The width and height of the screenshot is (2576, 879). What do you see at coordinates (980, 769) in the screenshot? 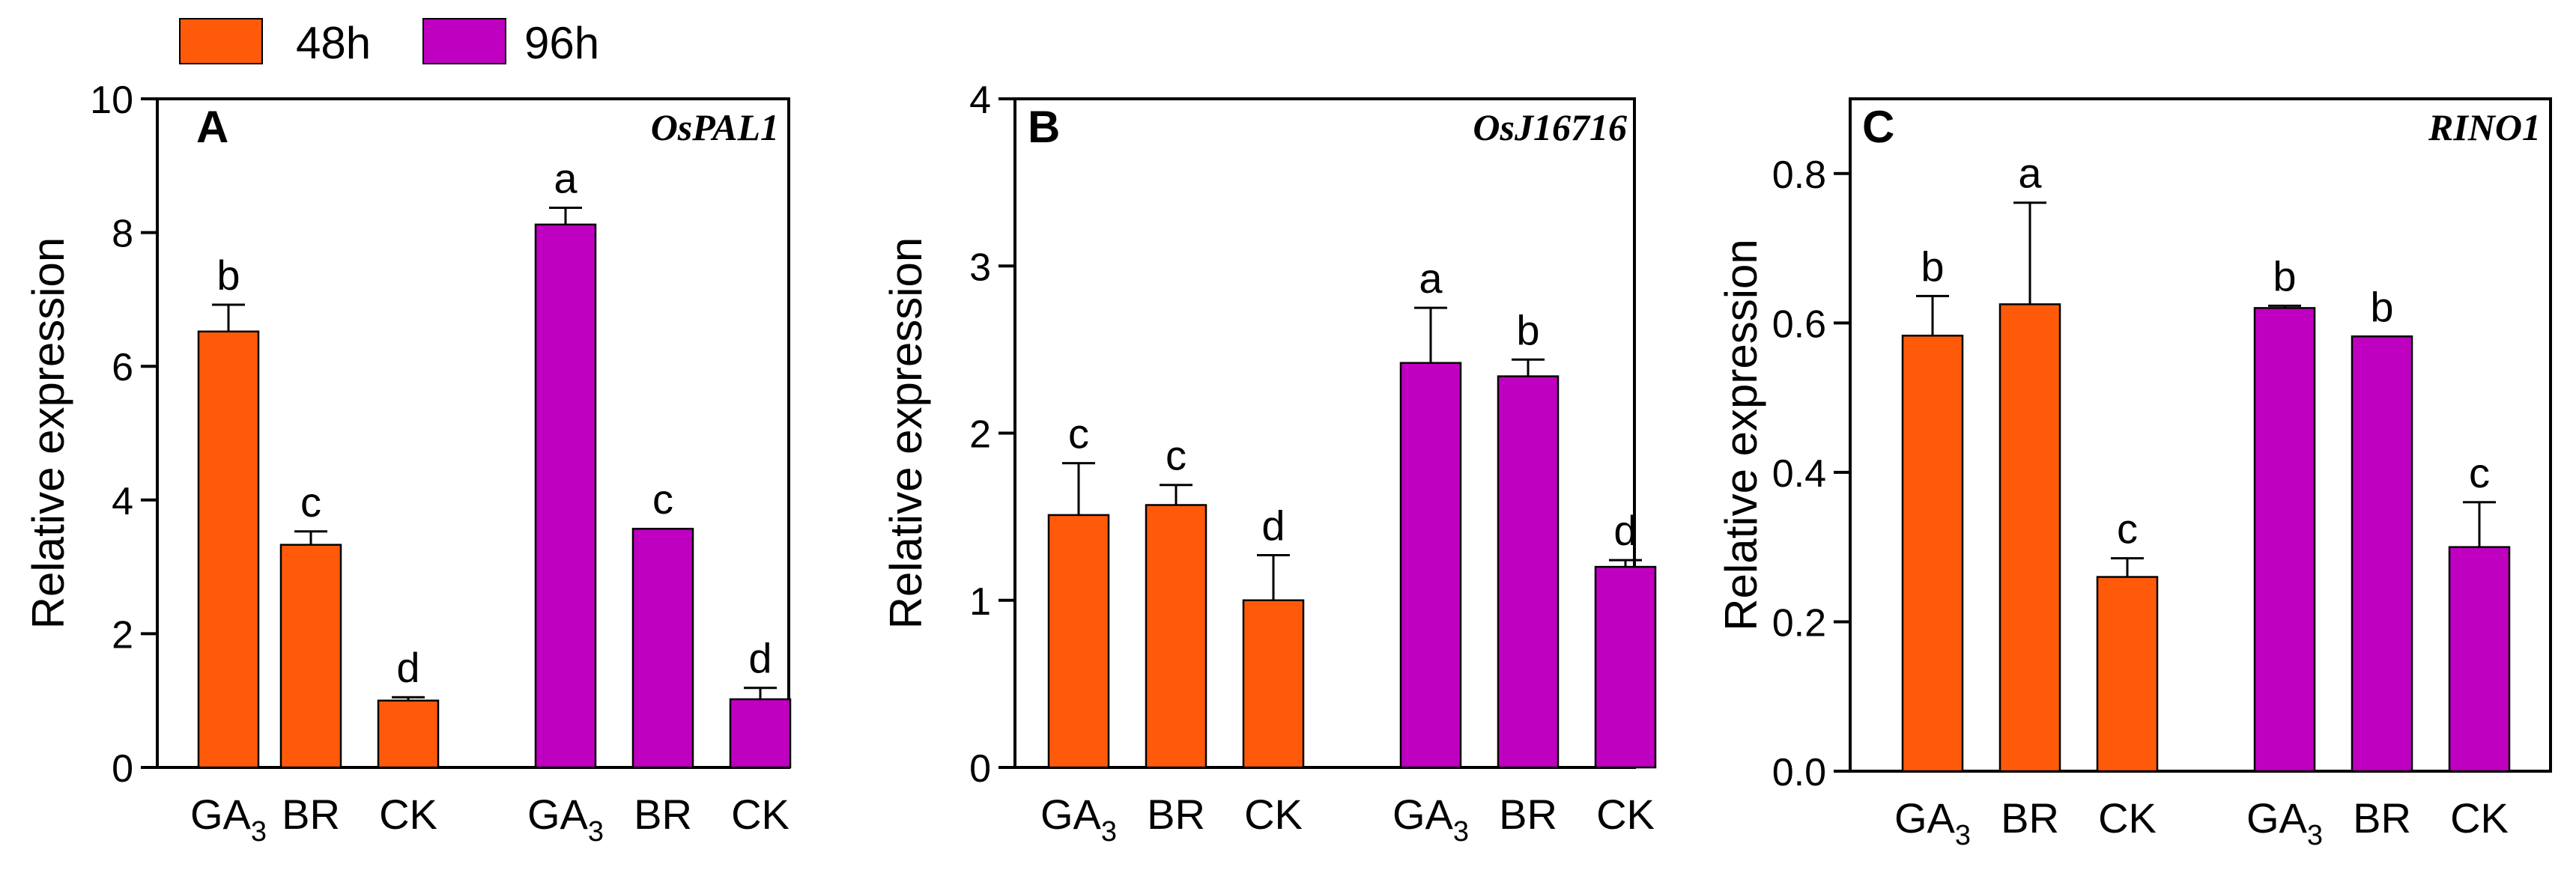
I see `panel-b-y-tick-label: 0` at bounding box center [980, 769].